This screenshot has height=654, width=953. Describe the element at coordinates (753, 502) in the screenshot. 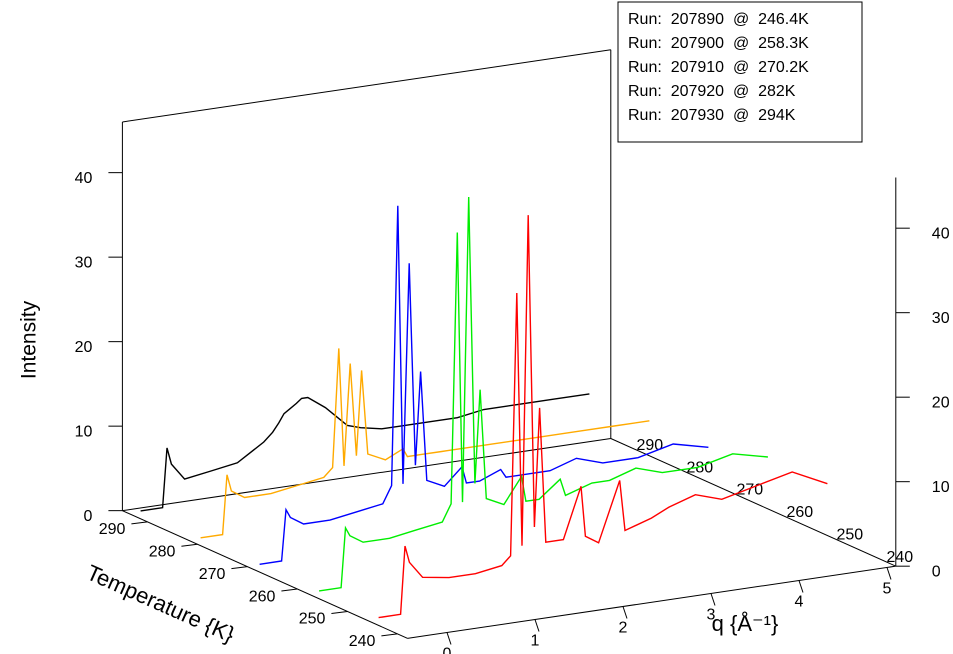

I see `floor-right-edge` at that location.